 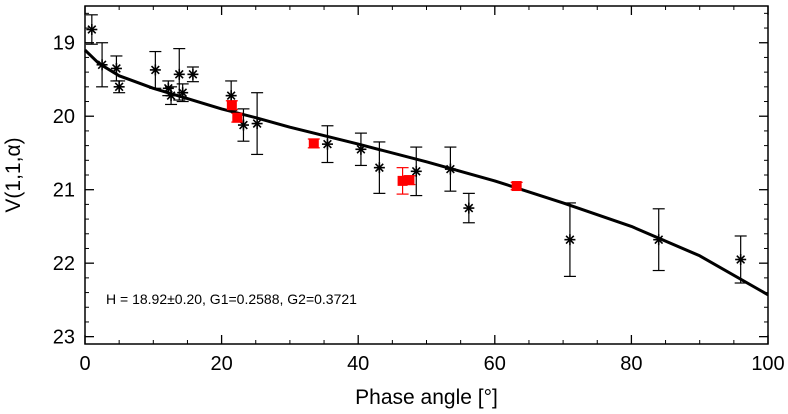 I want to click on y-axis-title: V(1,1,α), so click(x=13, y=174).